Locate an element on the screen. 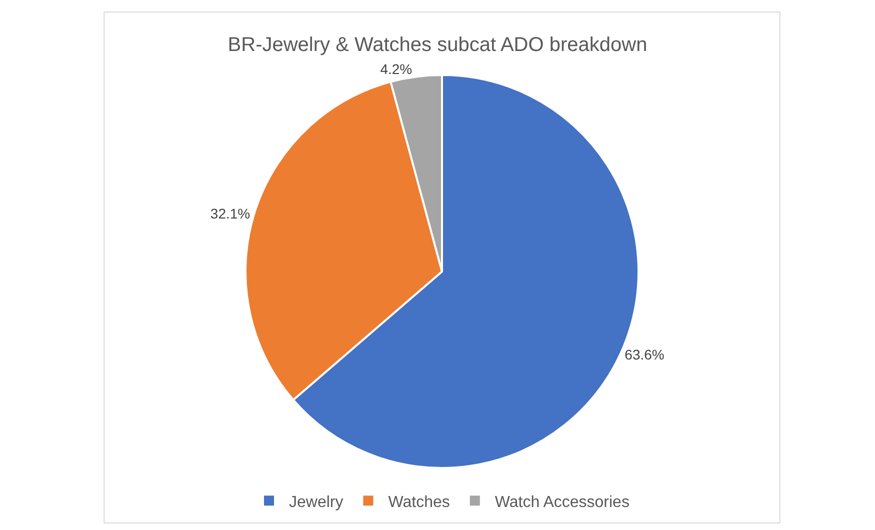  chart-title: BR-Jewelry & Watches subcat ADO breakdown is located at coordinates (438, 45).